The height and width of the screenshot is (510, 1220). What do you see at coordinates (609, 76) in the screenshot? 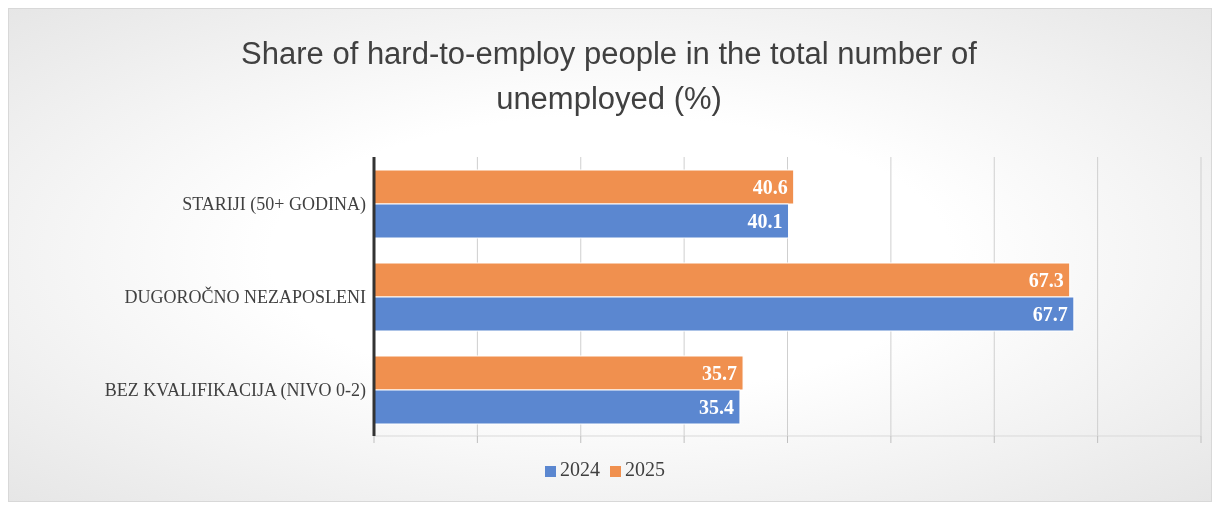
I see `chart-title: Share of hard-to-employ people in the total number of unemployed (%)` at bounding box center [609, 76].